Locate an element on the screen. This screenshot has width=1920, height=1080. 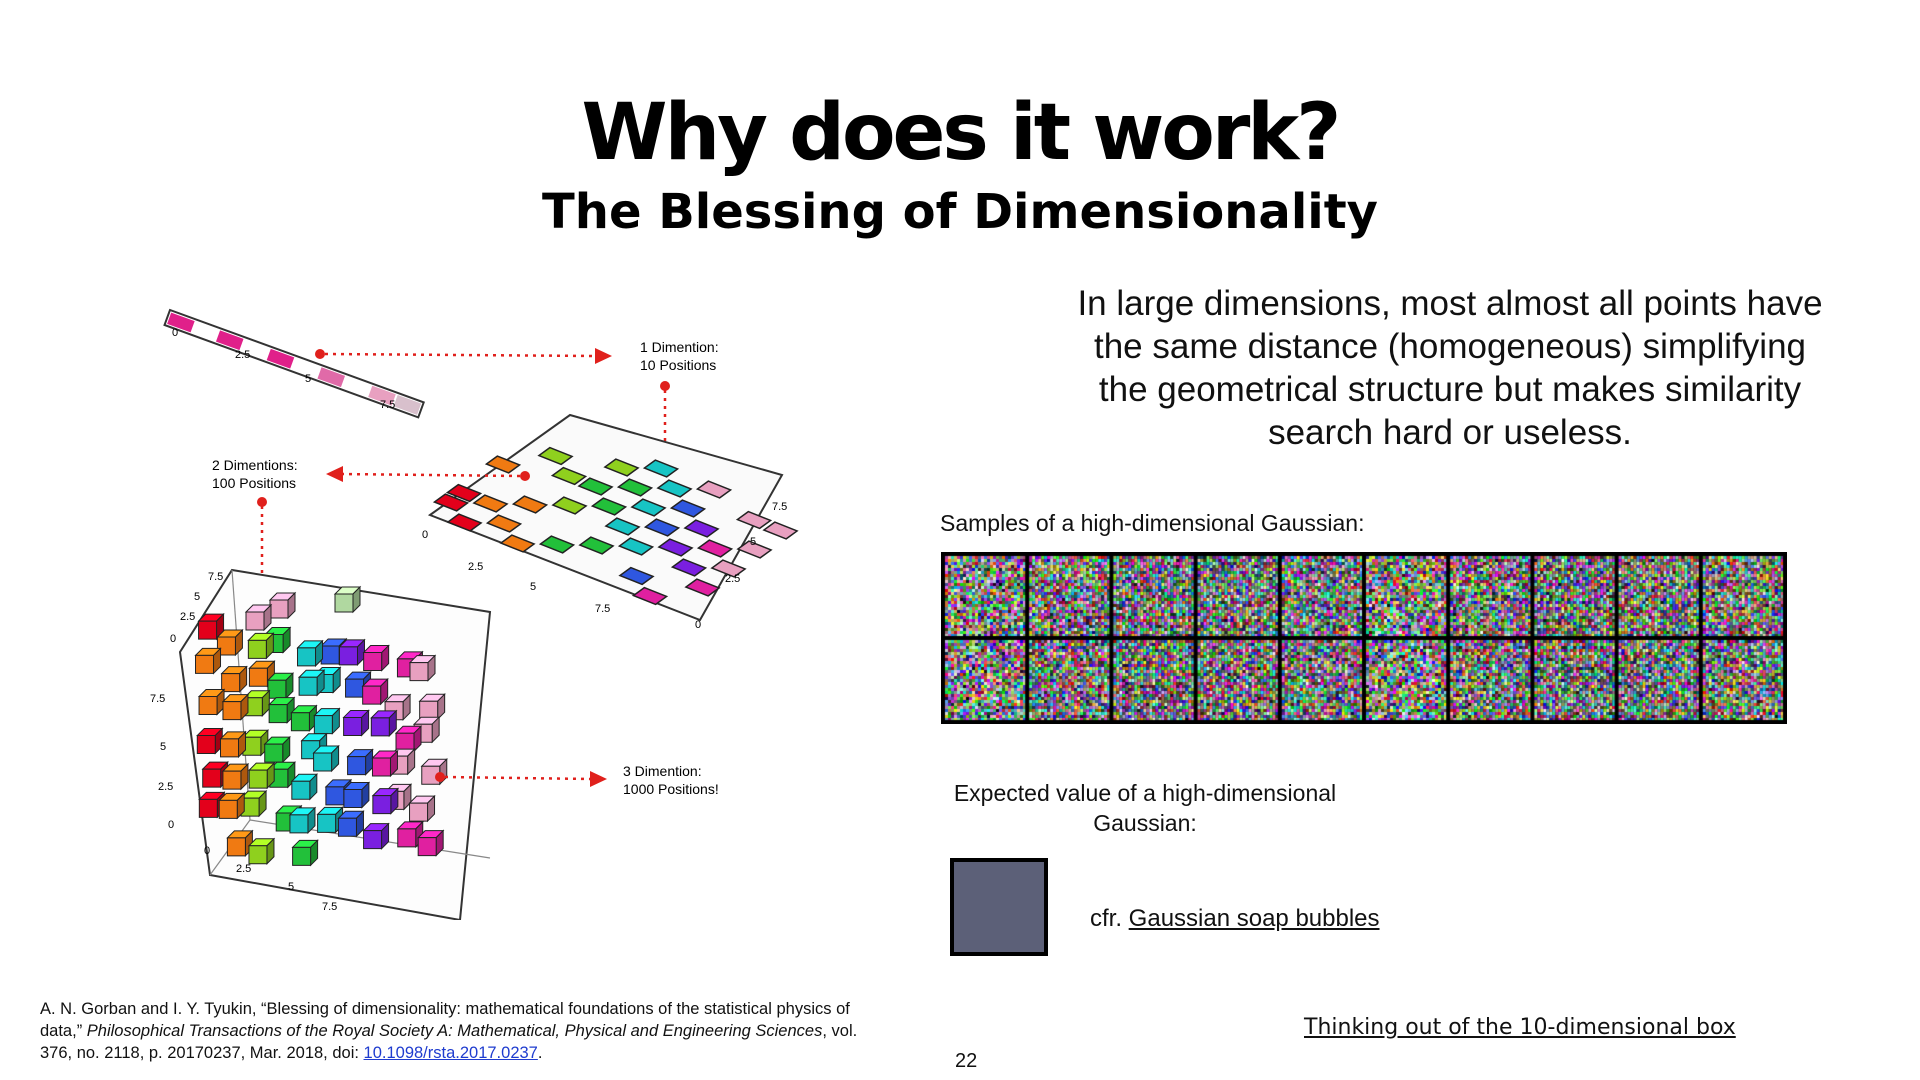
three-d-label-line1: 3 Dimention: is located at coordinates (662, 771).